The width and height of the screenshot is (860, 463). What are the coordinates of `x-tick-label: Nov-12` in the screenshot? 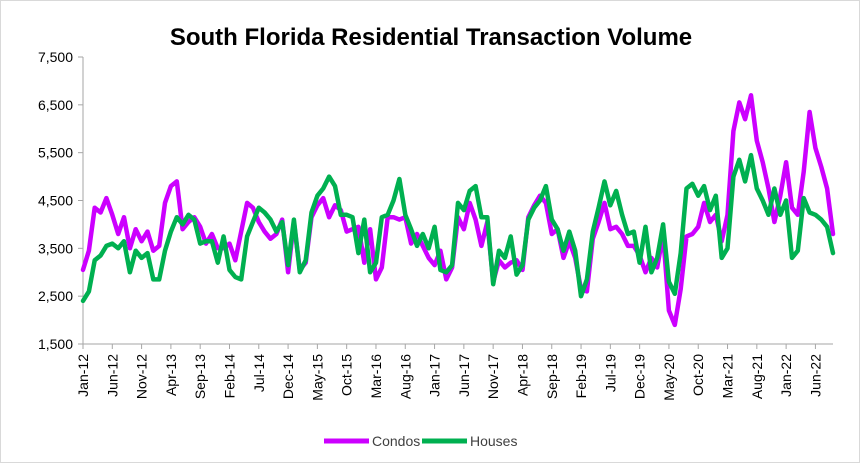 It's located at (142, 376).